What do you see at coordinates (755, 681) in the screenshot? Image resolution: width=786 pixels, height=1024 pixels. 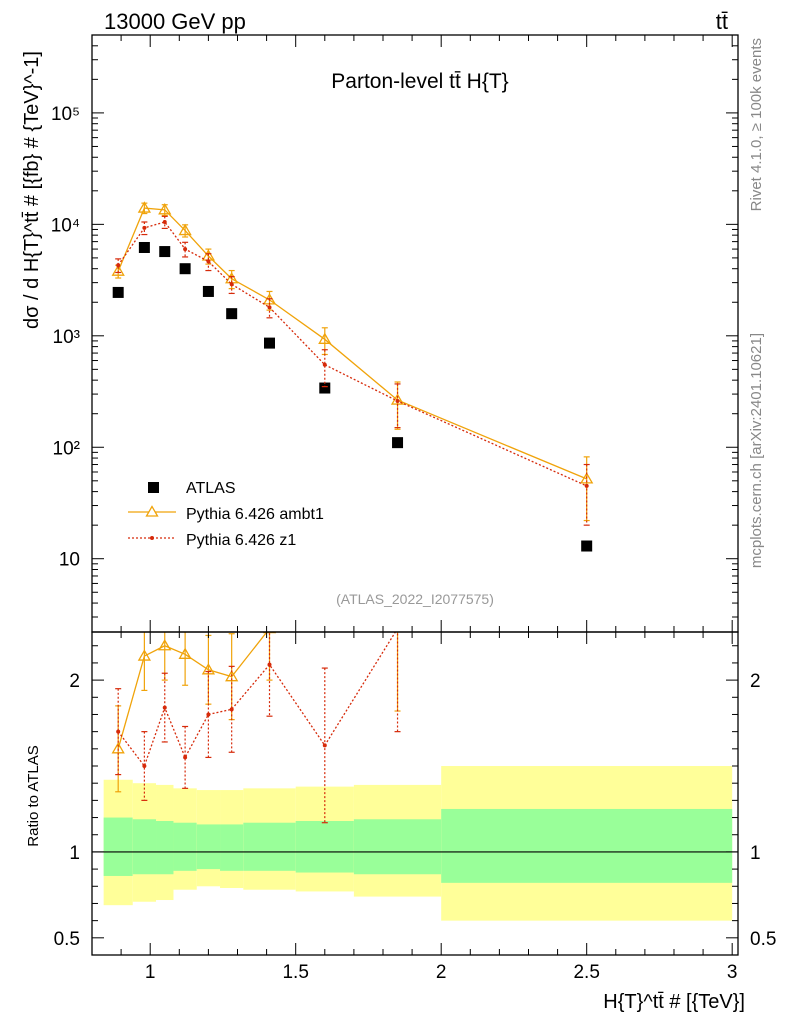 I see `ratio-y-tick-label-right-2: 2` at bounding box center [755, 681].